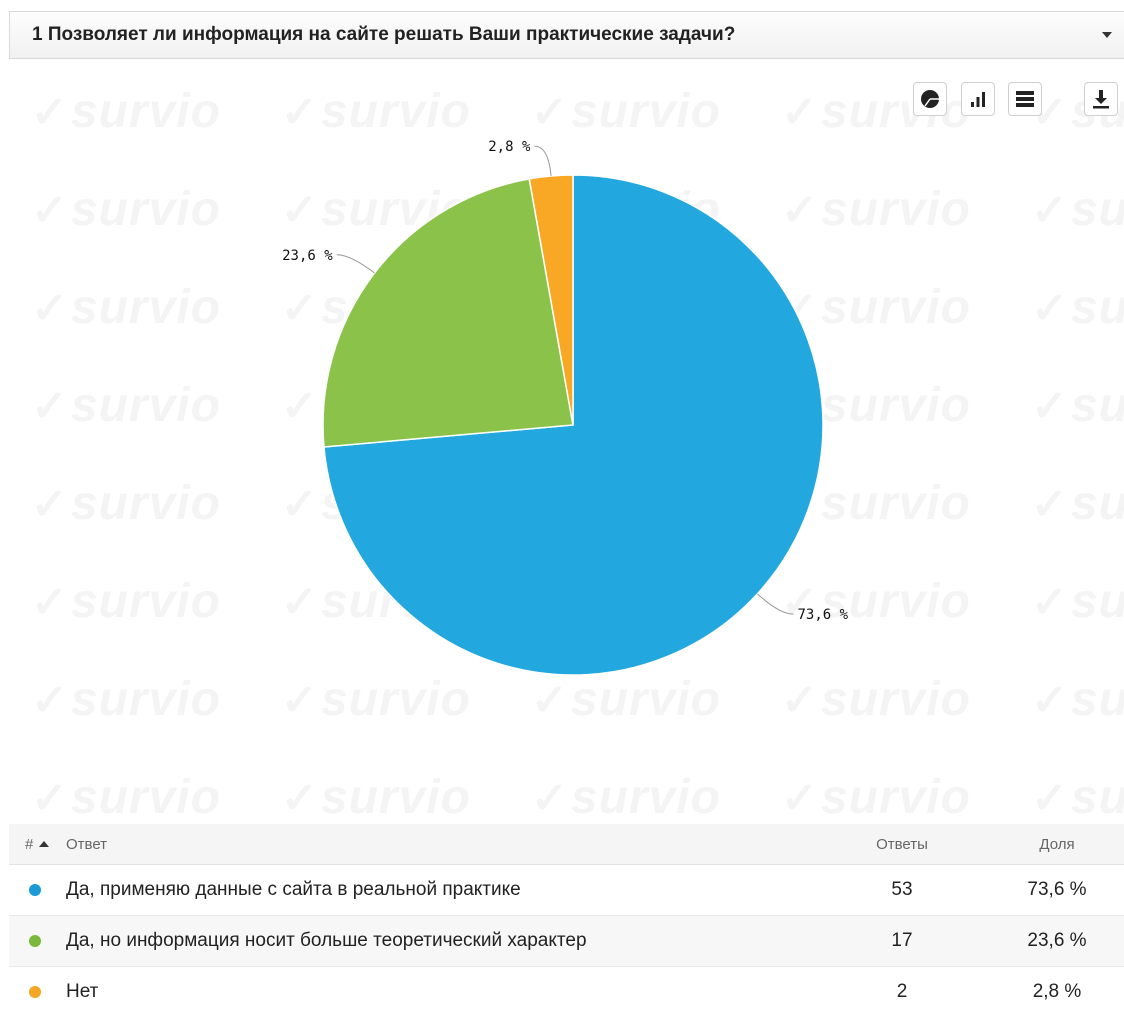 This screenshot has width=1124, height=1017. I want to click on hash-header-label: #, so click(29, 844).